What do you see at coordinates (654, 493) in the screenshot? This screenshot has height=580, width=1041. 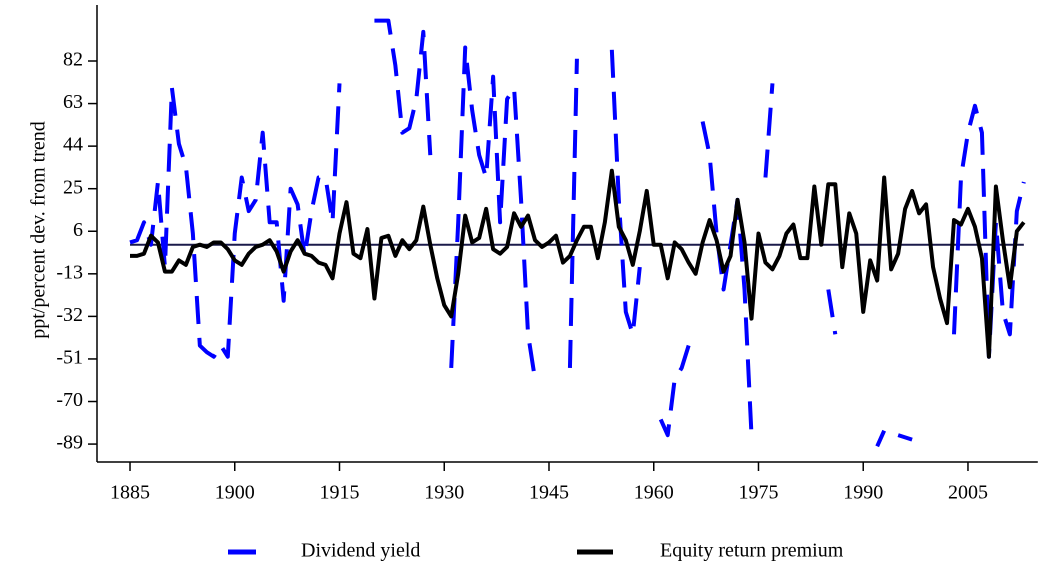 I see `x-tick-label: 1960` at bounding box center [654, 493].